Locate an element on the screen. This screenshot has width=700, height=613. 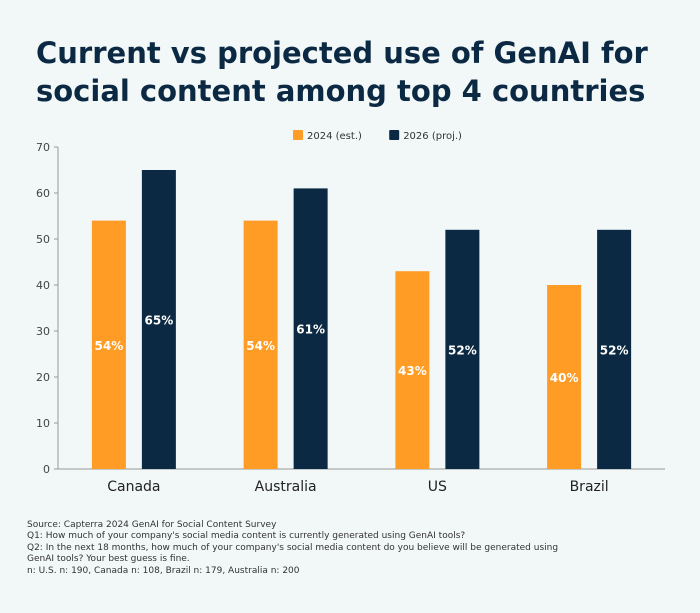
legend-label: 2024 (est.) is located at coordinates (334, 136).